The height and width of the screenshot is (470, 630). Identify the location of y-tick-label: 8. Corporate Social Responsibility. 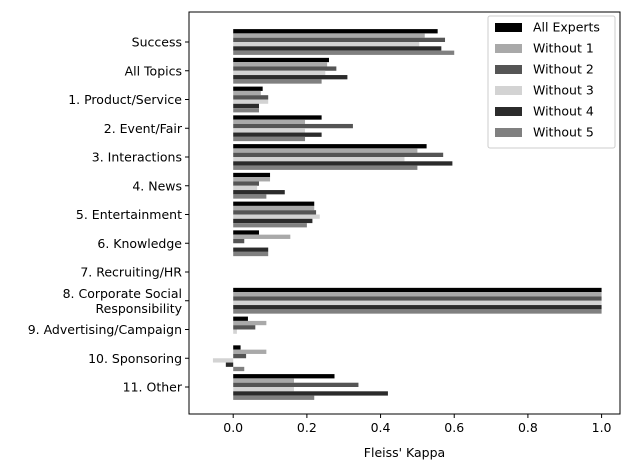
(123, 301).